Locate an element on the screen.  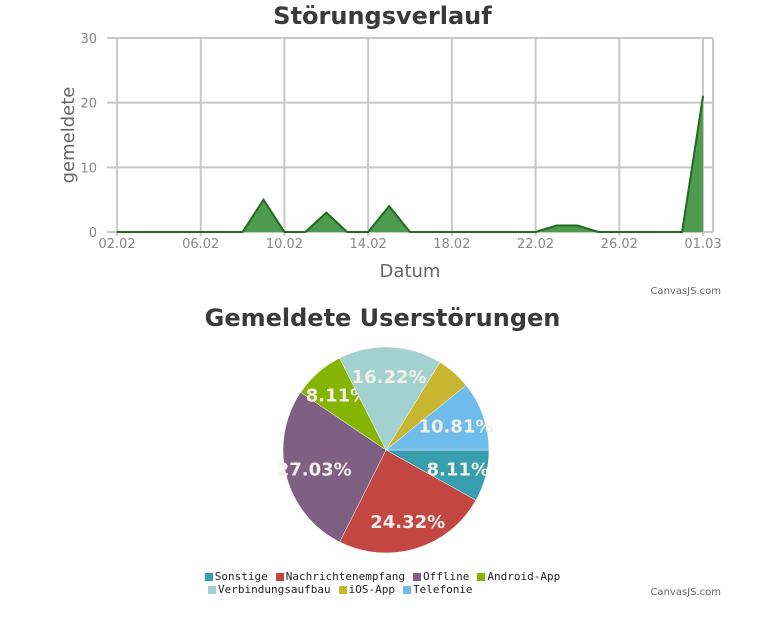
pie-chart-plot: 8.11%24.32%27.03%8.11%16.22%10.81% is located at coordinates (385, 450).